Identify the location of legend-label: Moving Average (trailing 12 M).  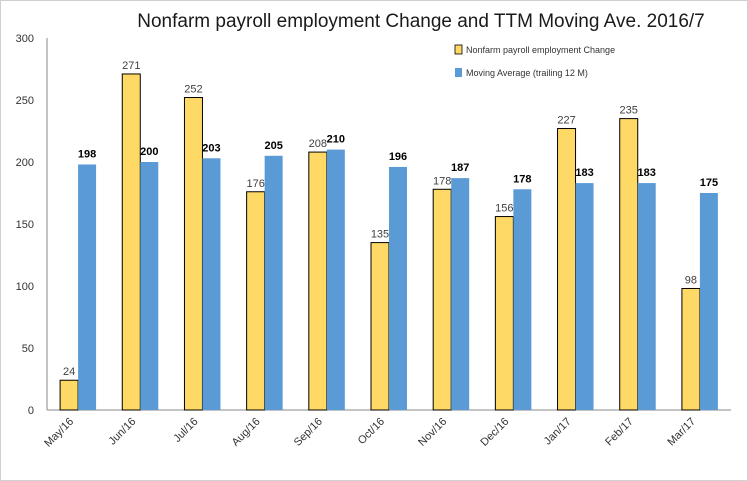
(527, 73).